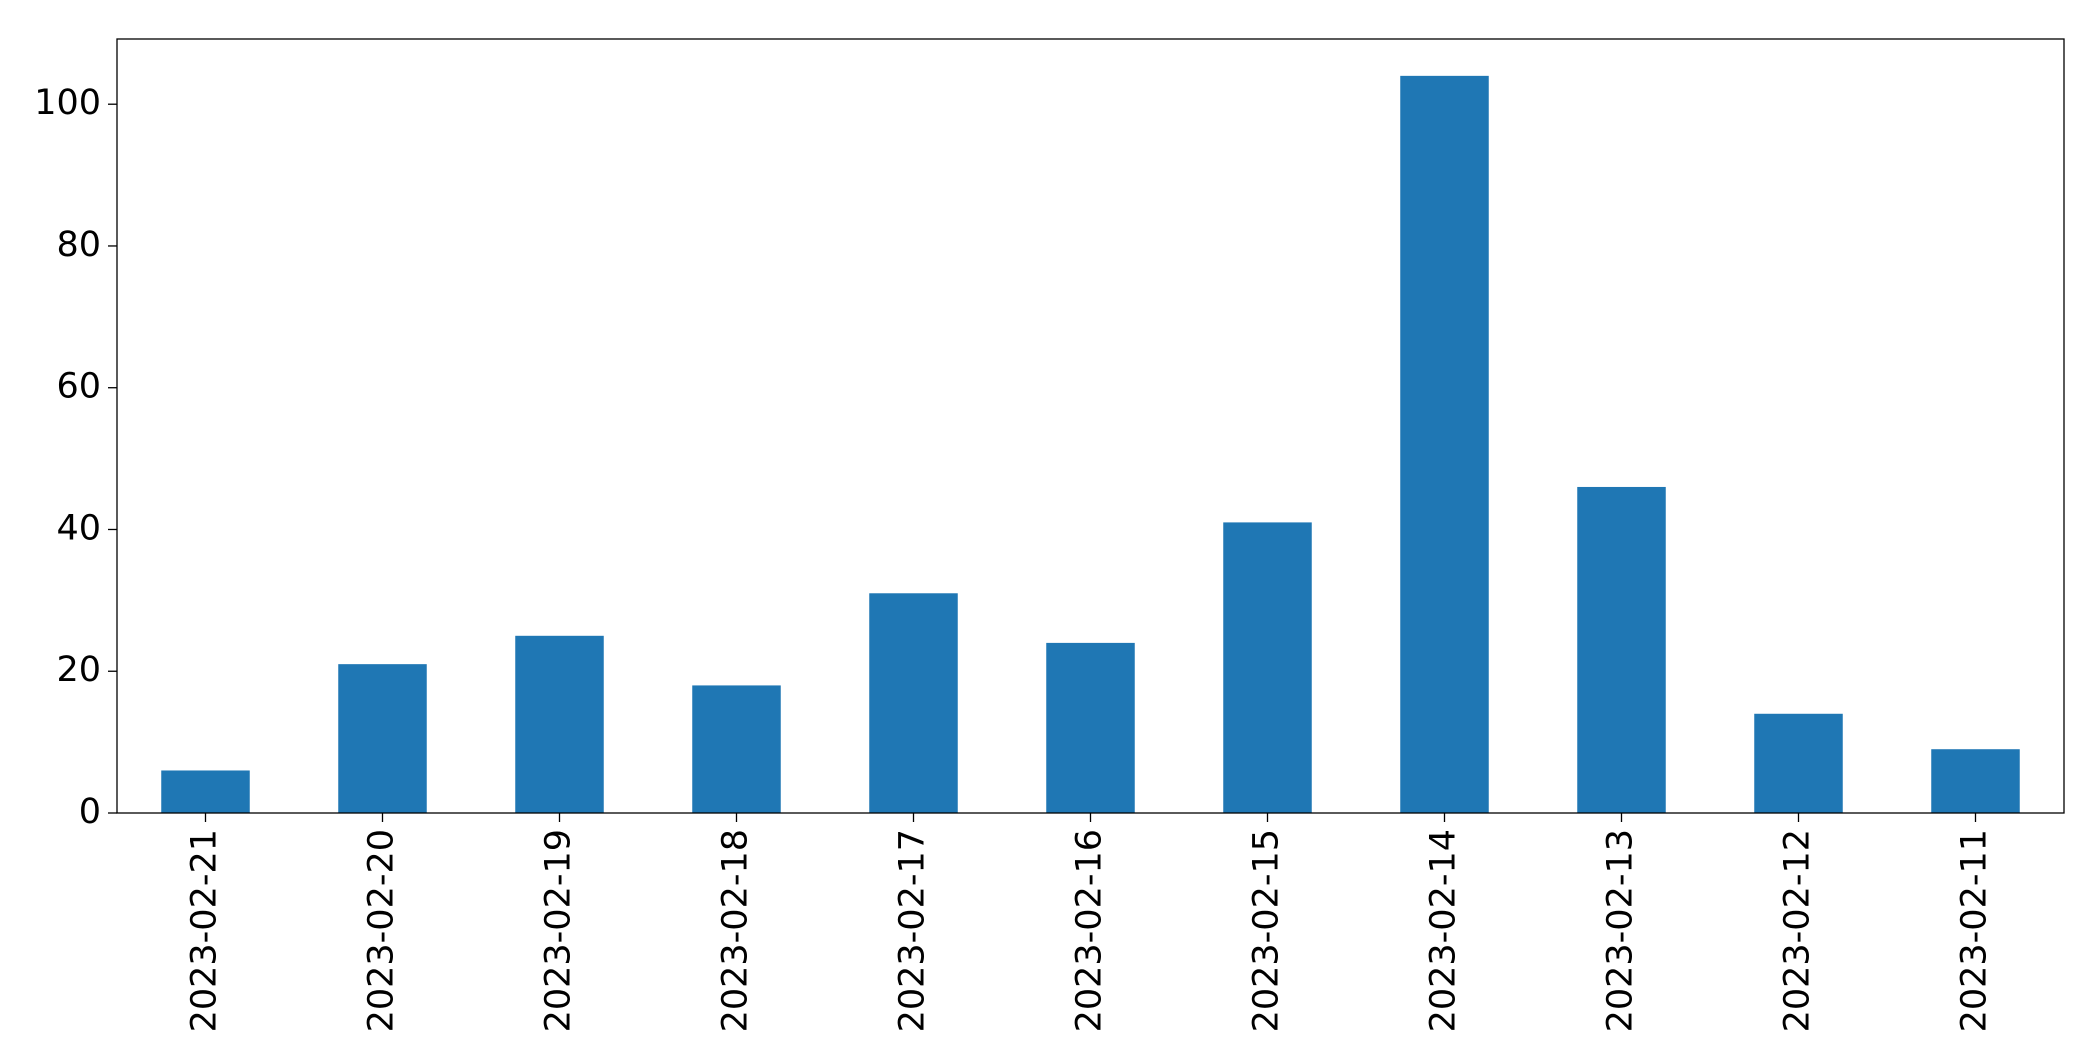  What do you see at coordinates (205, 930) in the screenshot?
I see `x-tick-label: 2023-02-21` at bounding box center [205, 930].